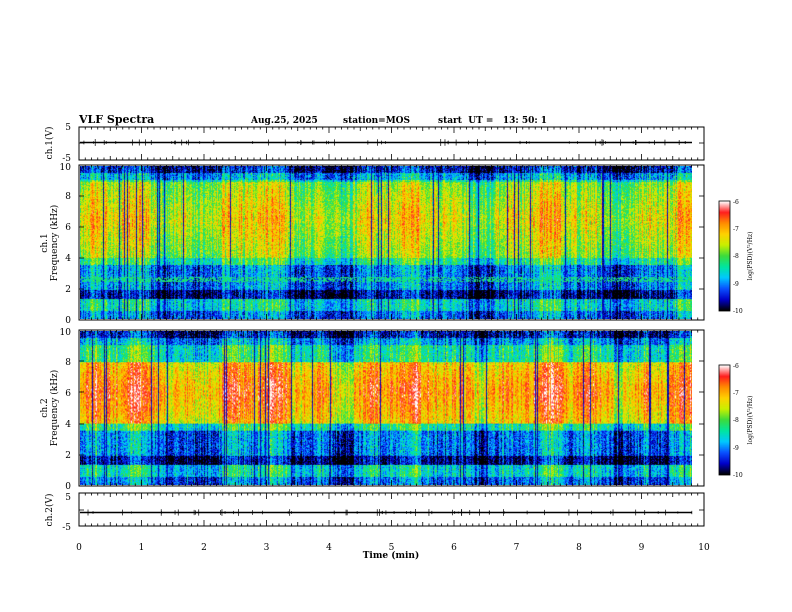 This screenshot has height=612, width=792. What do you see at coordinates (54, 243) in the screenshot?
I see `ch1-spec-ylabel: Frequency (kHz)` at bounding box center [54, 243].